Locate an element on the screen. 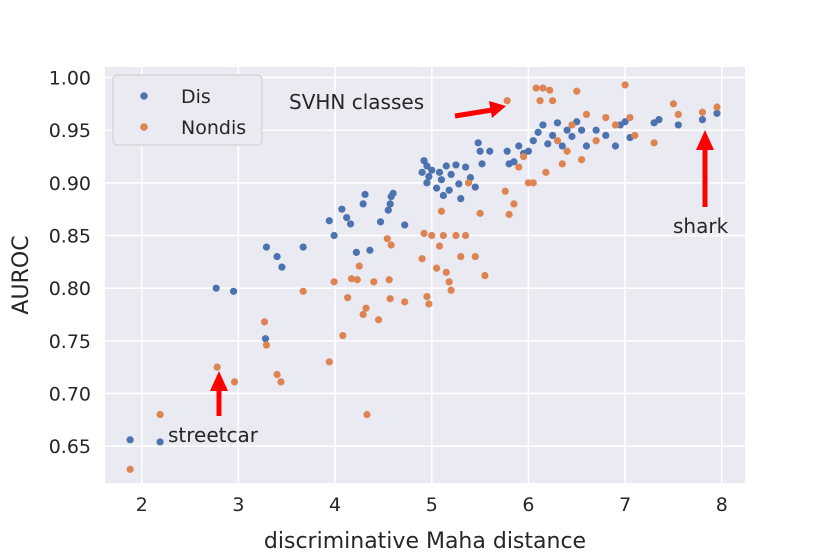 The height and width of the screenshot is (554, 830). y-tick-label: 0.65 is located at coordinates (70, 447).